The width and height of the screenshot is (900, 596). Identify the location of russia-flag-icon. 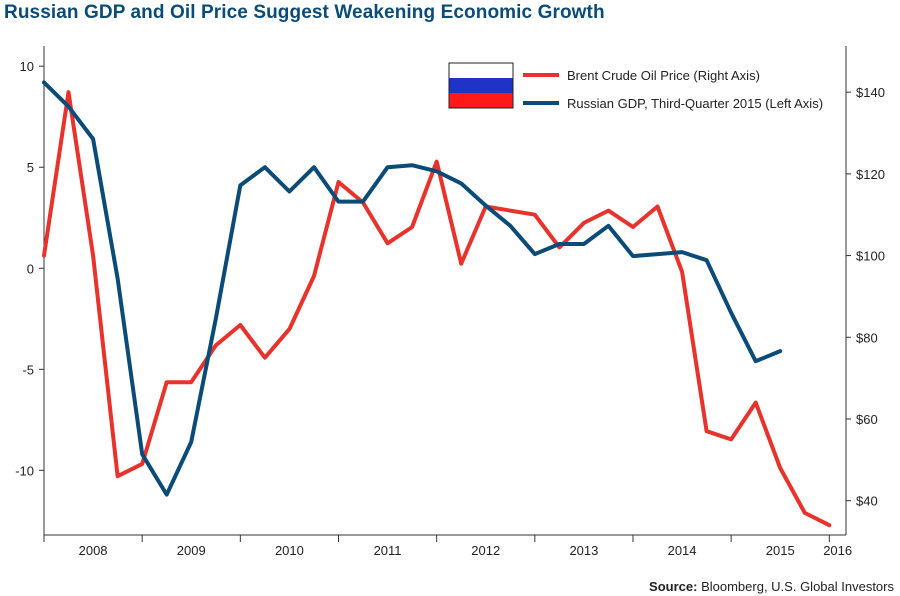
(481, 85).